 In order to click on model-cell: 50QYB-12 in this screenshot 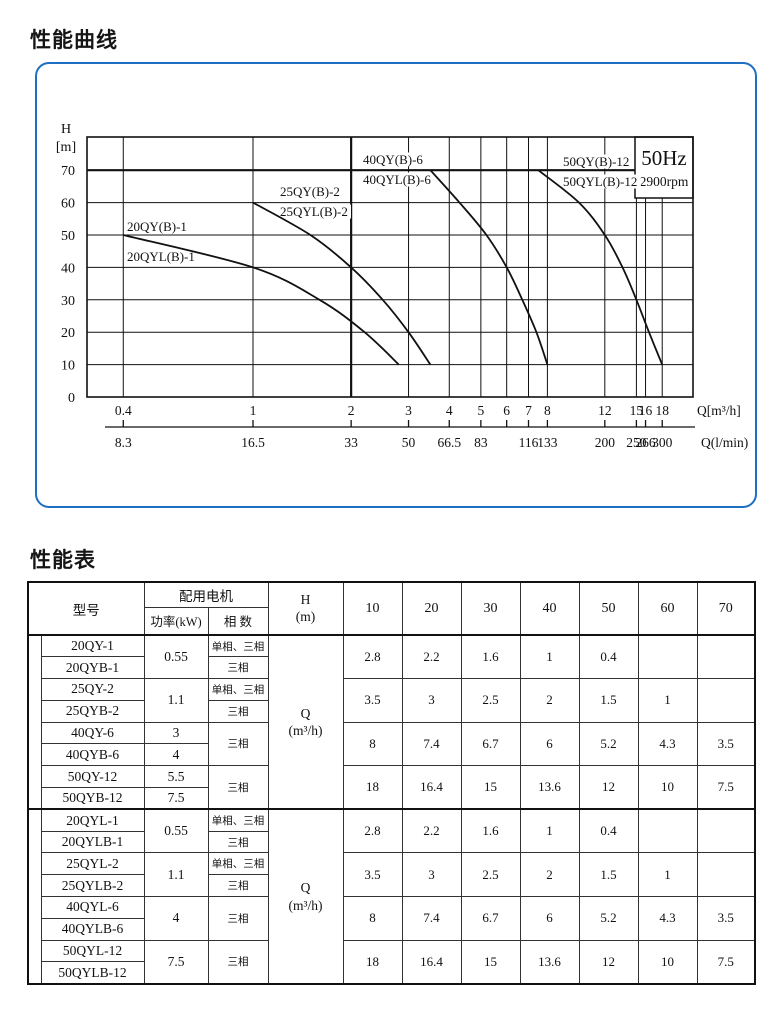, I will do `click(92, 798)`.